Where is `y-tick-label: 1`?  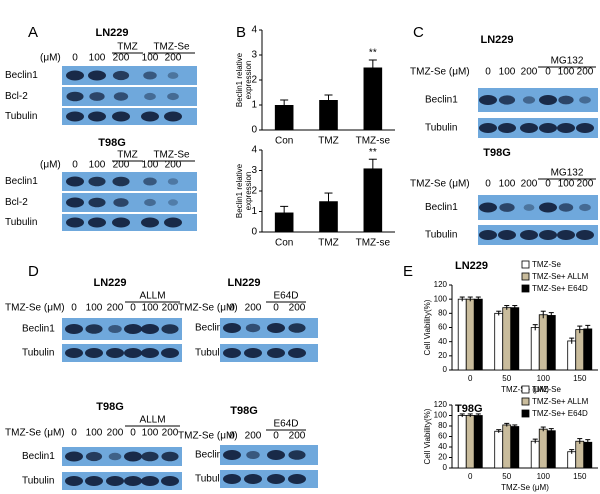 y-tick-label: 1 is located at coordinates (254, 105).